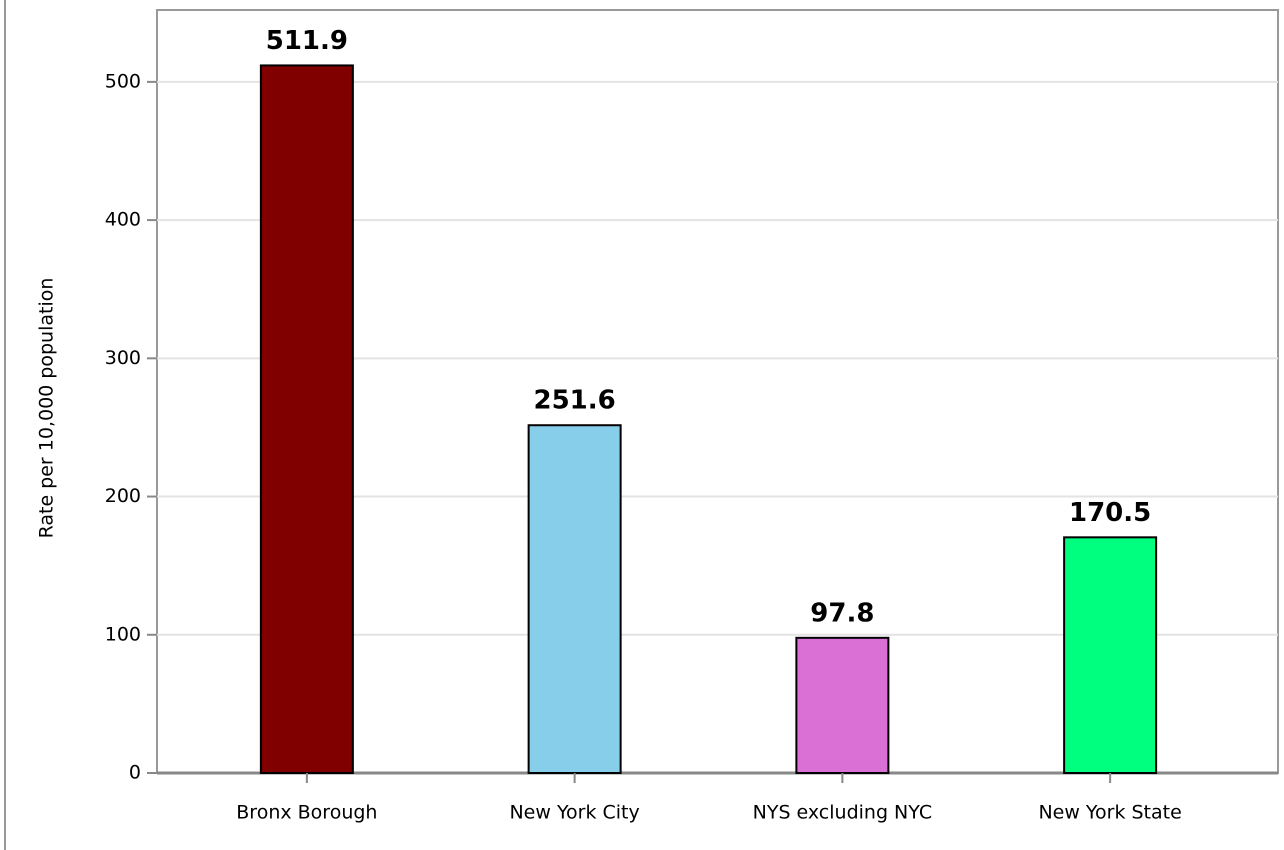 This screenshot has height=850, width=1284. Describe the element at coordinates (123, 358) in the screenshot. I see `y-tick-label: 300` at that location.